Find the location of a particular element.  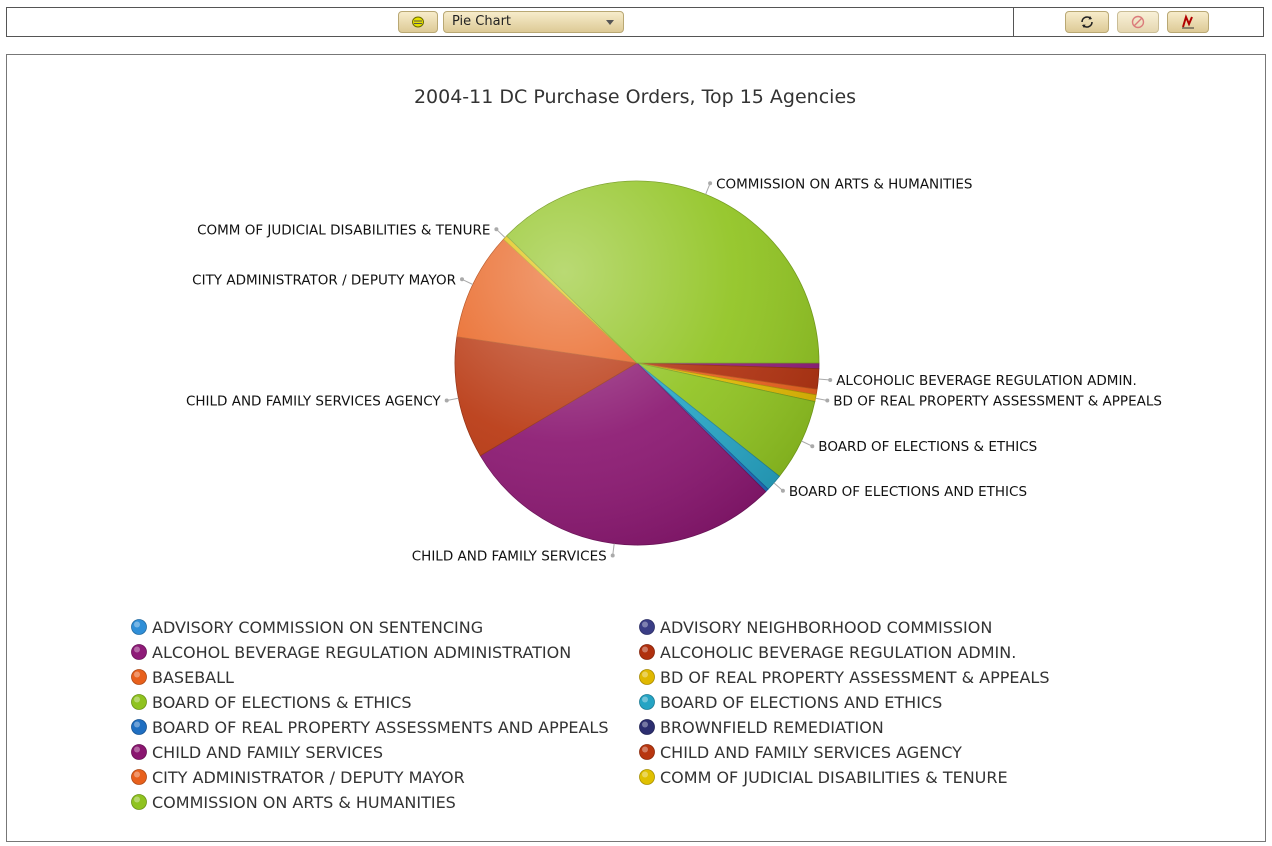

legend-item: CITY ADMINISTRATOR / DEPUTY MAYOR is located at coordinates (298, 777).